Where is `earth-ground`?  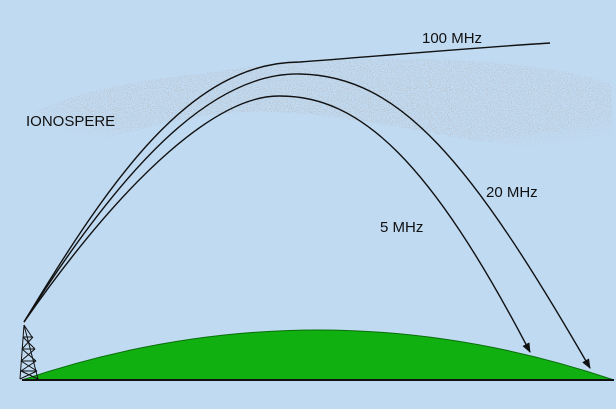
earth-ground is located at coordinates (318, 355).